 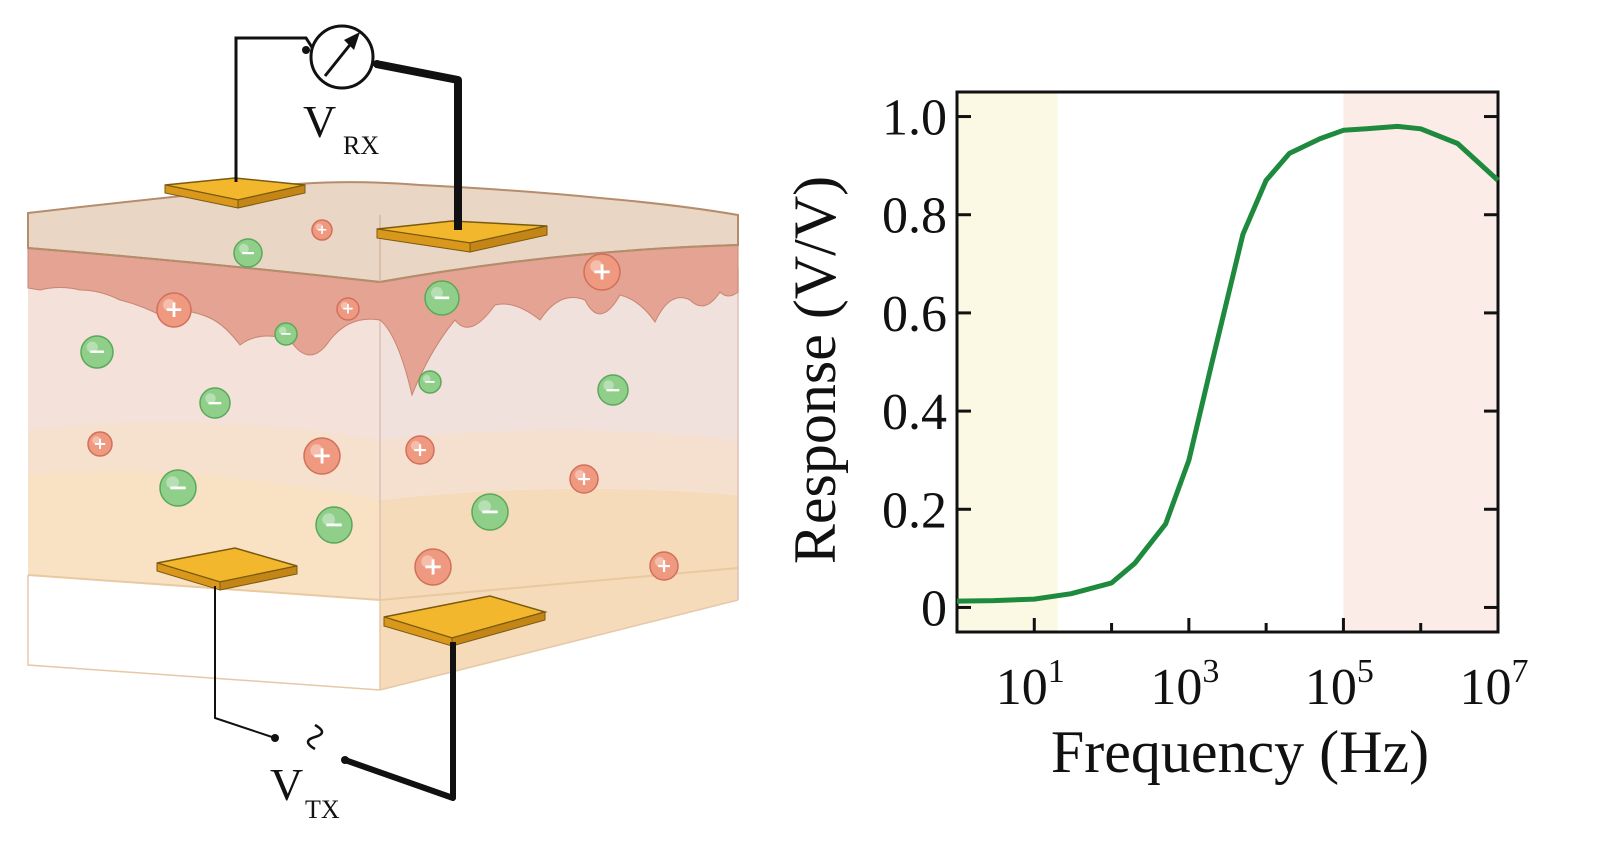 What do you see at coordinates (342, 57) in the screenshot?
I see `voltmeter-icon` at bounding box center [342, 57].